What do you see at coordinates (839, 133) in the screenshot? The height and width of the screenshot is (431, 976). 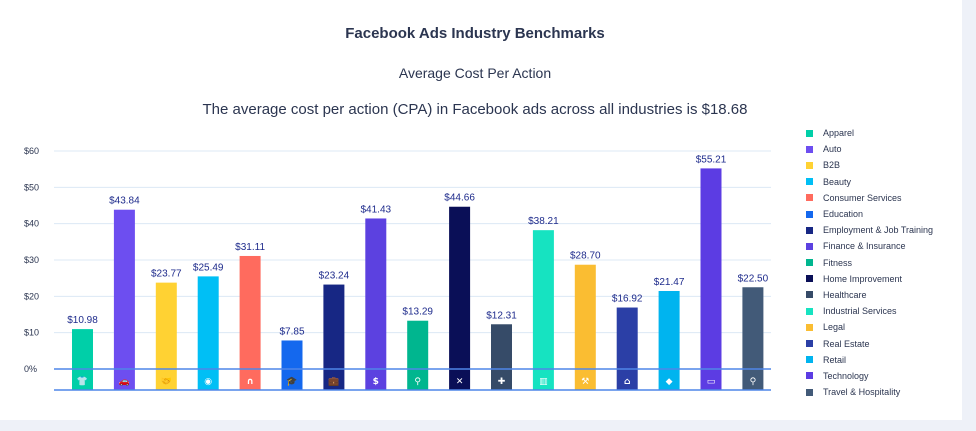 I see `legend-label: Apparel` at bounding box center [839, 133].